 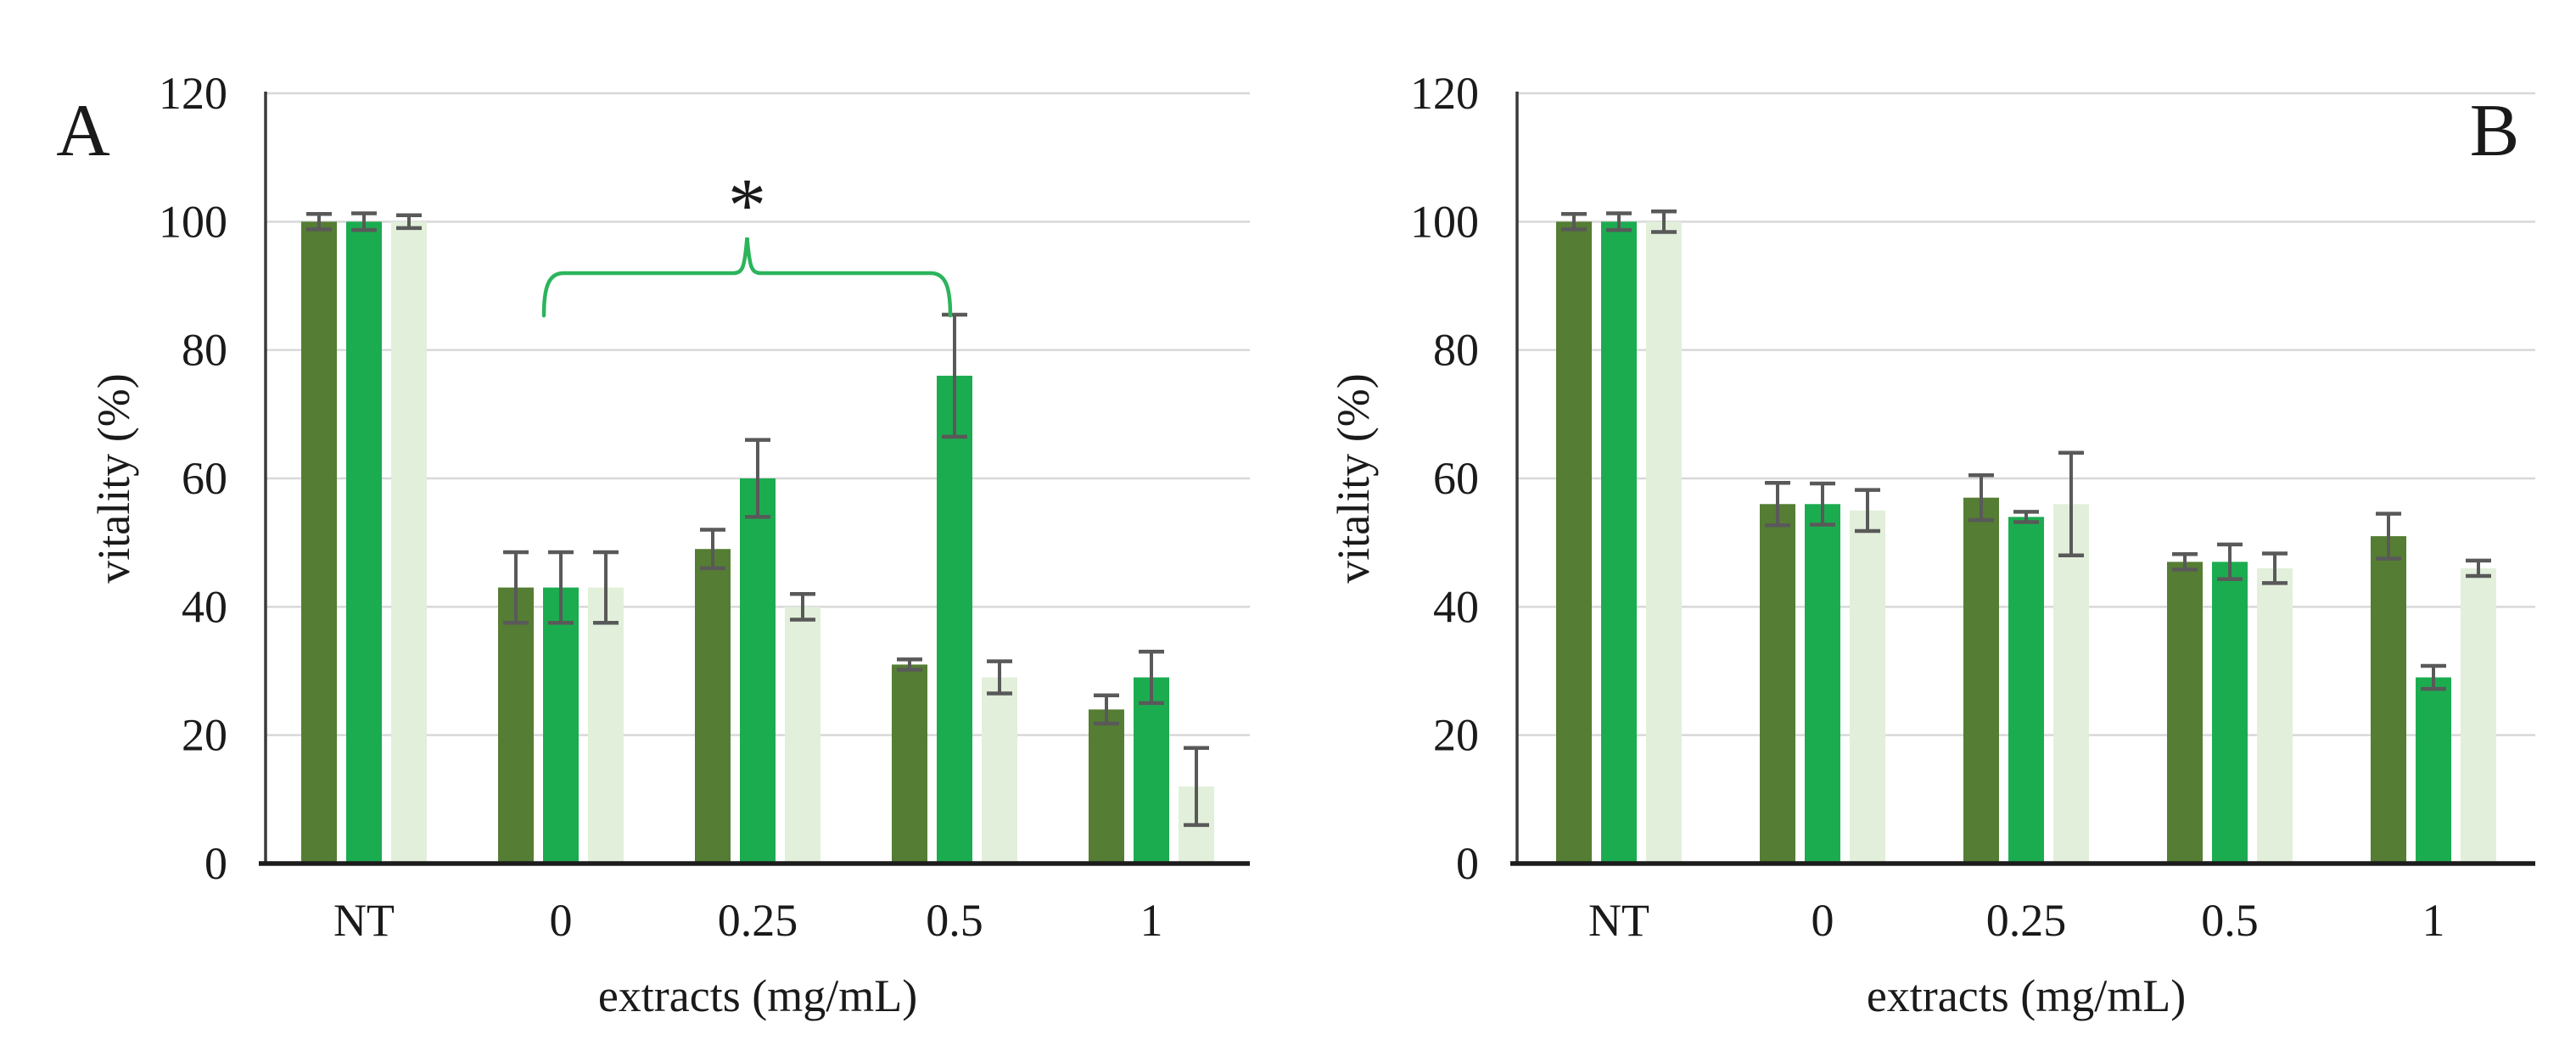 What do you see at coordinates (747, 206) in the screenshot?
I see `significance-asterisk: *` at bounding box center [747, 206].